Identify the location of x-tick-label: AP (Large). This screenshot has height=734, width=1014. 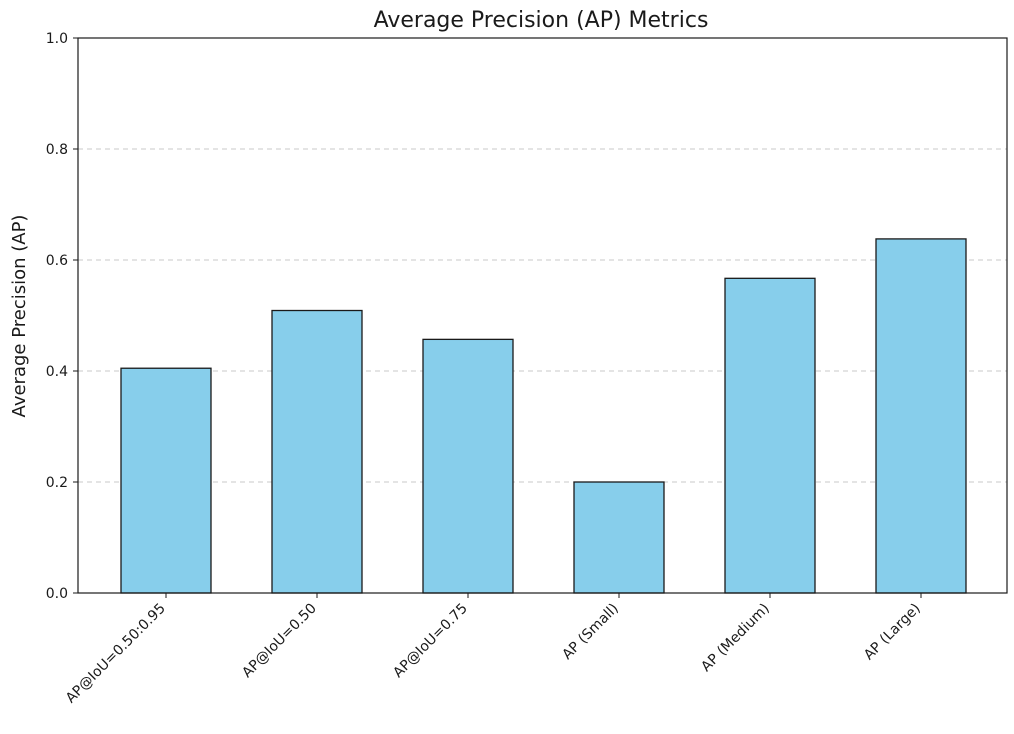
(892, 632).